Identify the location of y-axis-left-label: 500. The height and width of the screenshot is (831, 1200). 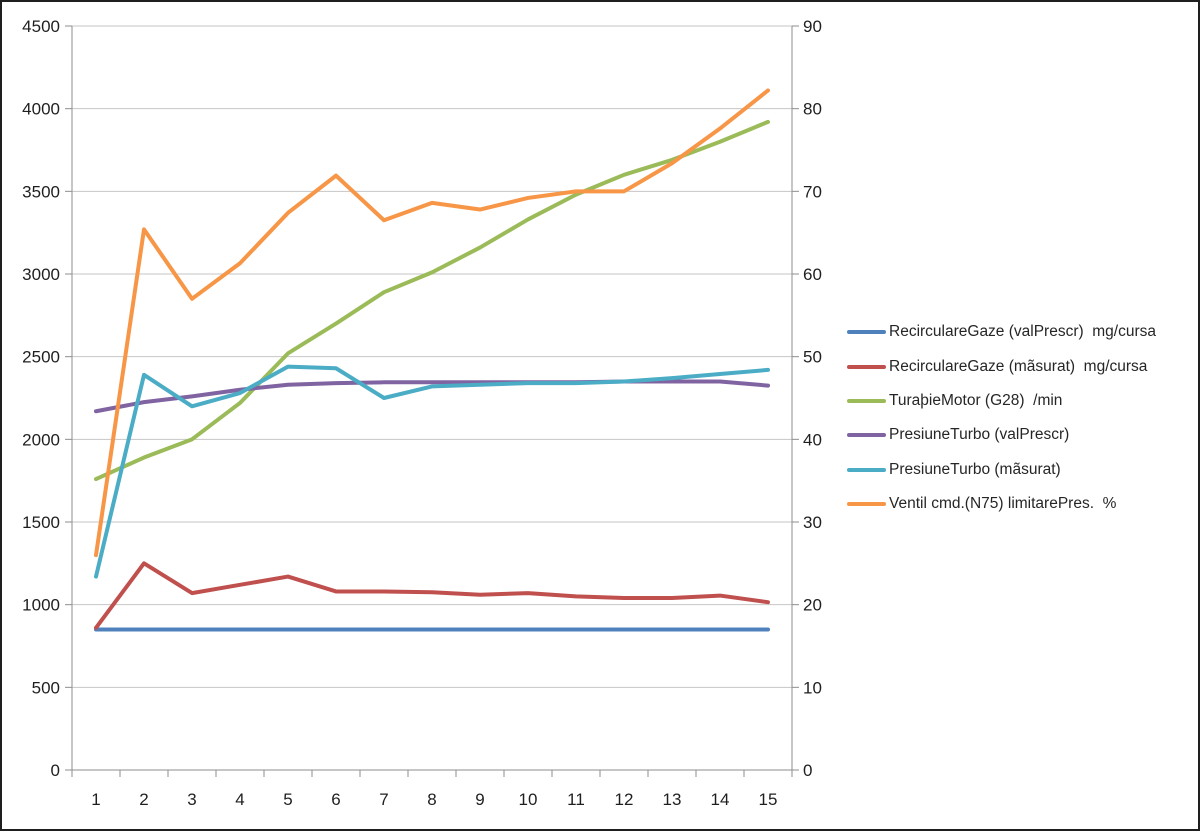
(46, 687).